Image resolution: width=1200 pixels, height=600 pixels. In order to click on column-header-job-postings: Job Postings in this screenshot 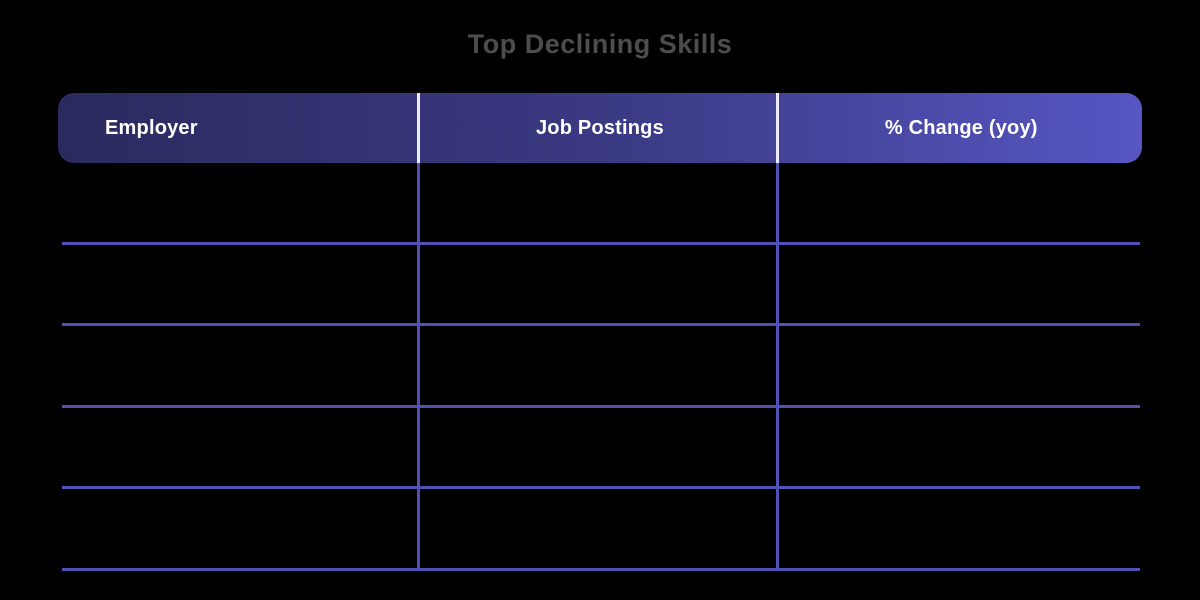, I will do `click(599, 127)`.